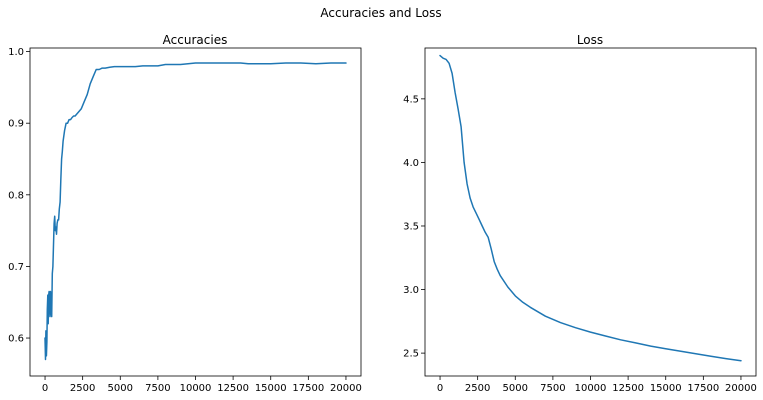 The image size is (763, 400). I want to click on accuracies-xtick-label: 5000, so click(120, 388).